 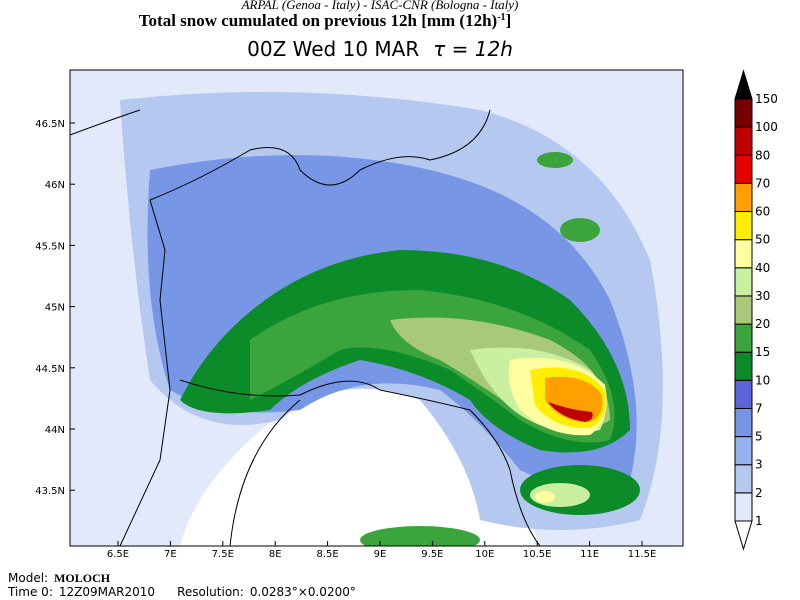 I want to click on colorbar-label: 60, so click(x=762, y=212).